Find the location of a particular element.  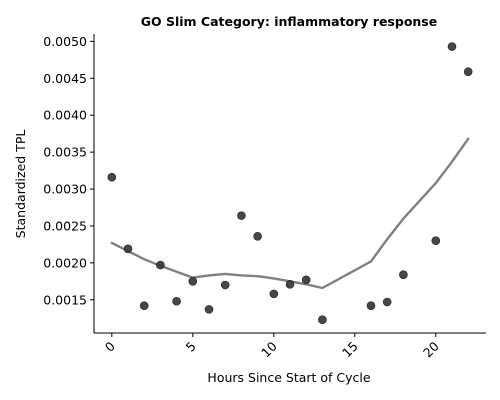

chart-title: GO Slim Category: inflammatory response is located at coordinates (289, 21).